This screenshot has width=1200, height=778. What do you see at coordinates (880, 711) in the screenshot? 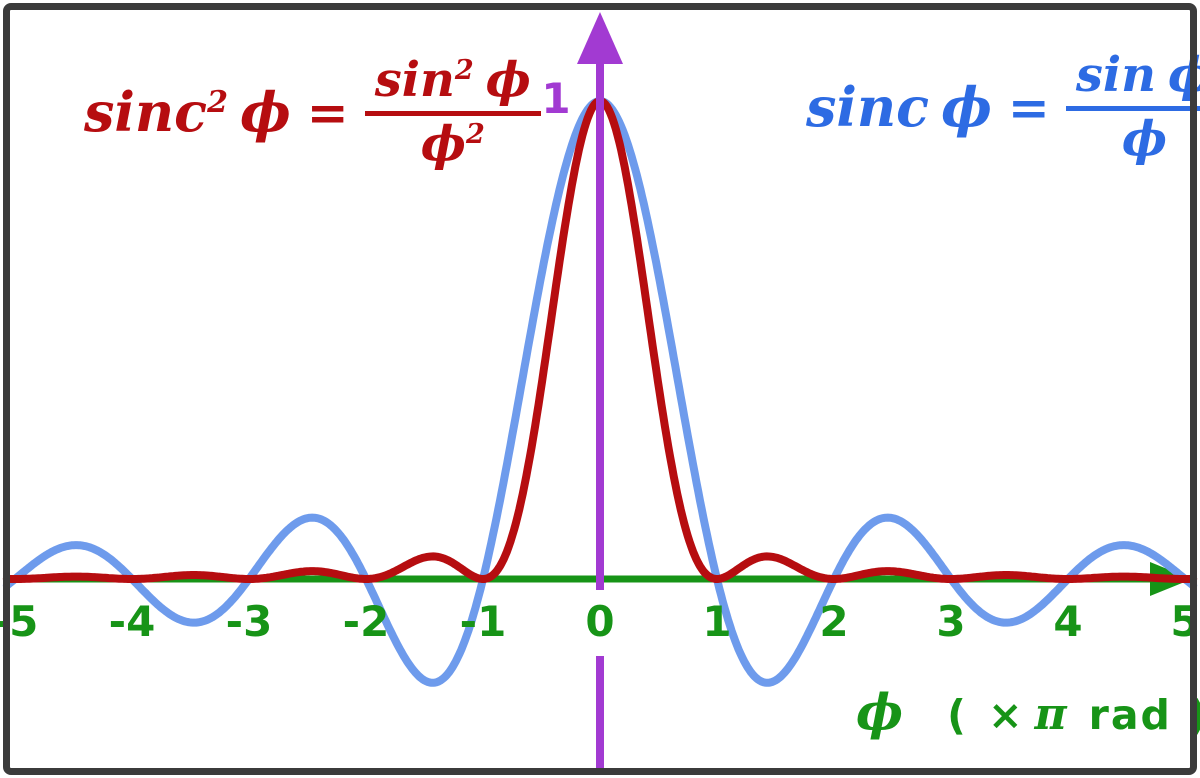
I see `phi-symbol: ϕ` at bounding box center [880, 711].